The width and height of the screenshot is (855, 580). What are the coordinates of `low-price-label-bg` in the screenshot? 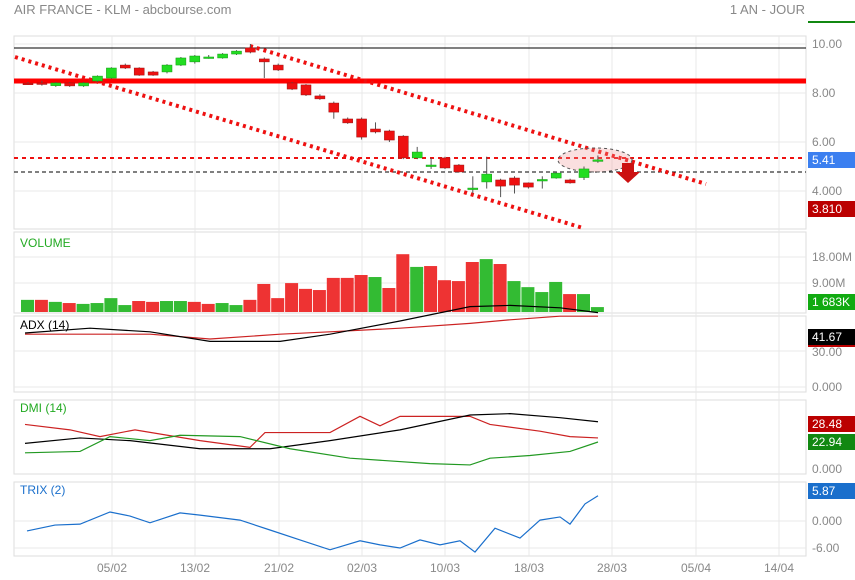 It's located at (831, 209).